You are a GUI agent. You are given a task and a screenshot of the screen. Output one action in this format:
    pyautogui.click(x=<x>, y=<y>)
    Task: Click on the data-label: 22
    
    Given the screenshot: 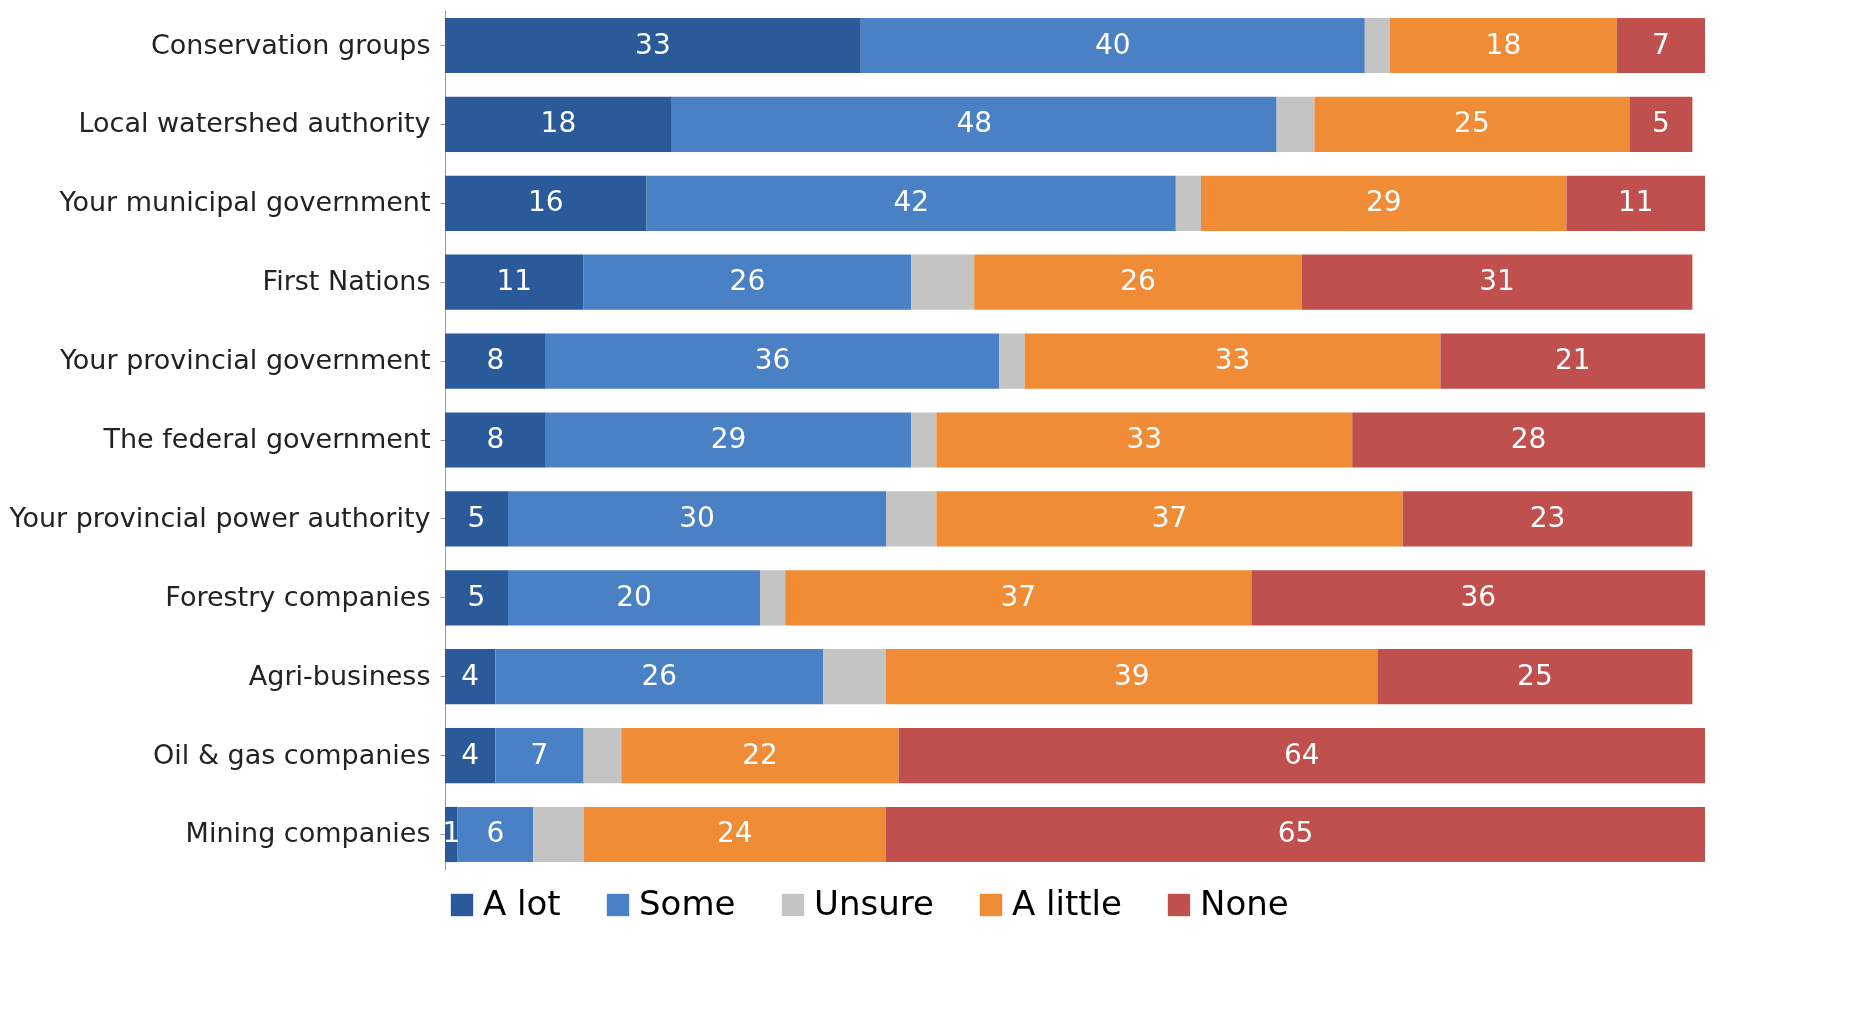 What is the action you would take?
    pyautogui.click(x=760, y=754)
    